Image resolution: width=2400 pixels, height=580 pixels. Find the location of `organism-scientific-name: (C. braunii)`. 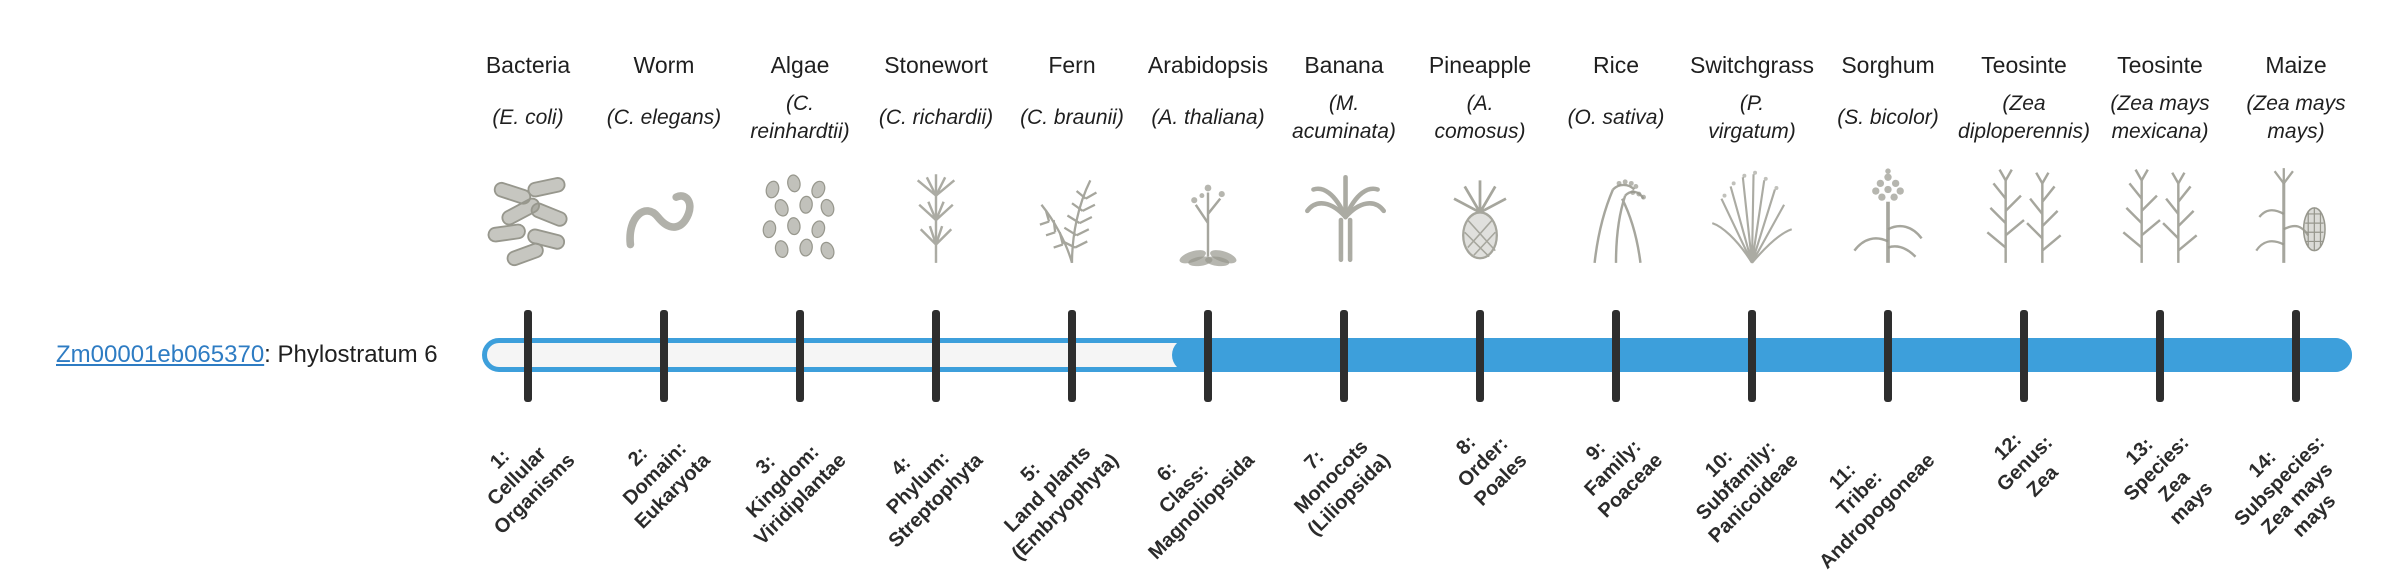

organism-scientific-name: (C. braunii) is located at coordinates (1072, 117).